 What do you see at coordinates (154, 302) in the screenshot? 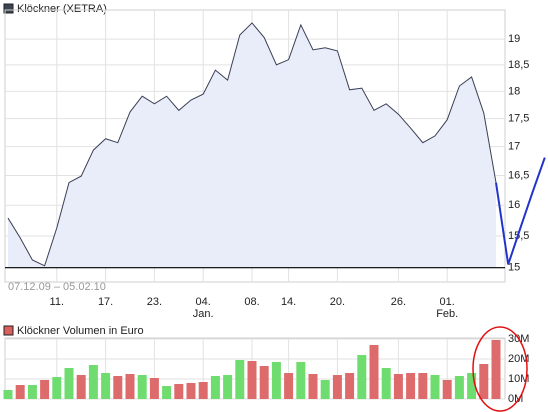
I see `x-tick-label: 23.` at bounding box center [154, 302].